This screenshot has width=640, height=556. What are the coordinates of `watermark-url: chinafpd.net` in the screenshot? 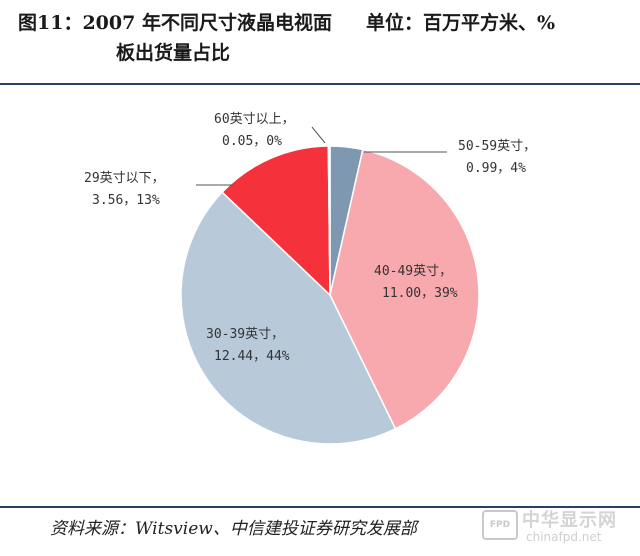 It's located at (564, 537).